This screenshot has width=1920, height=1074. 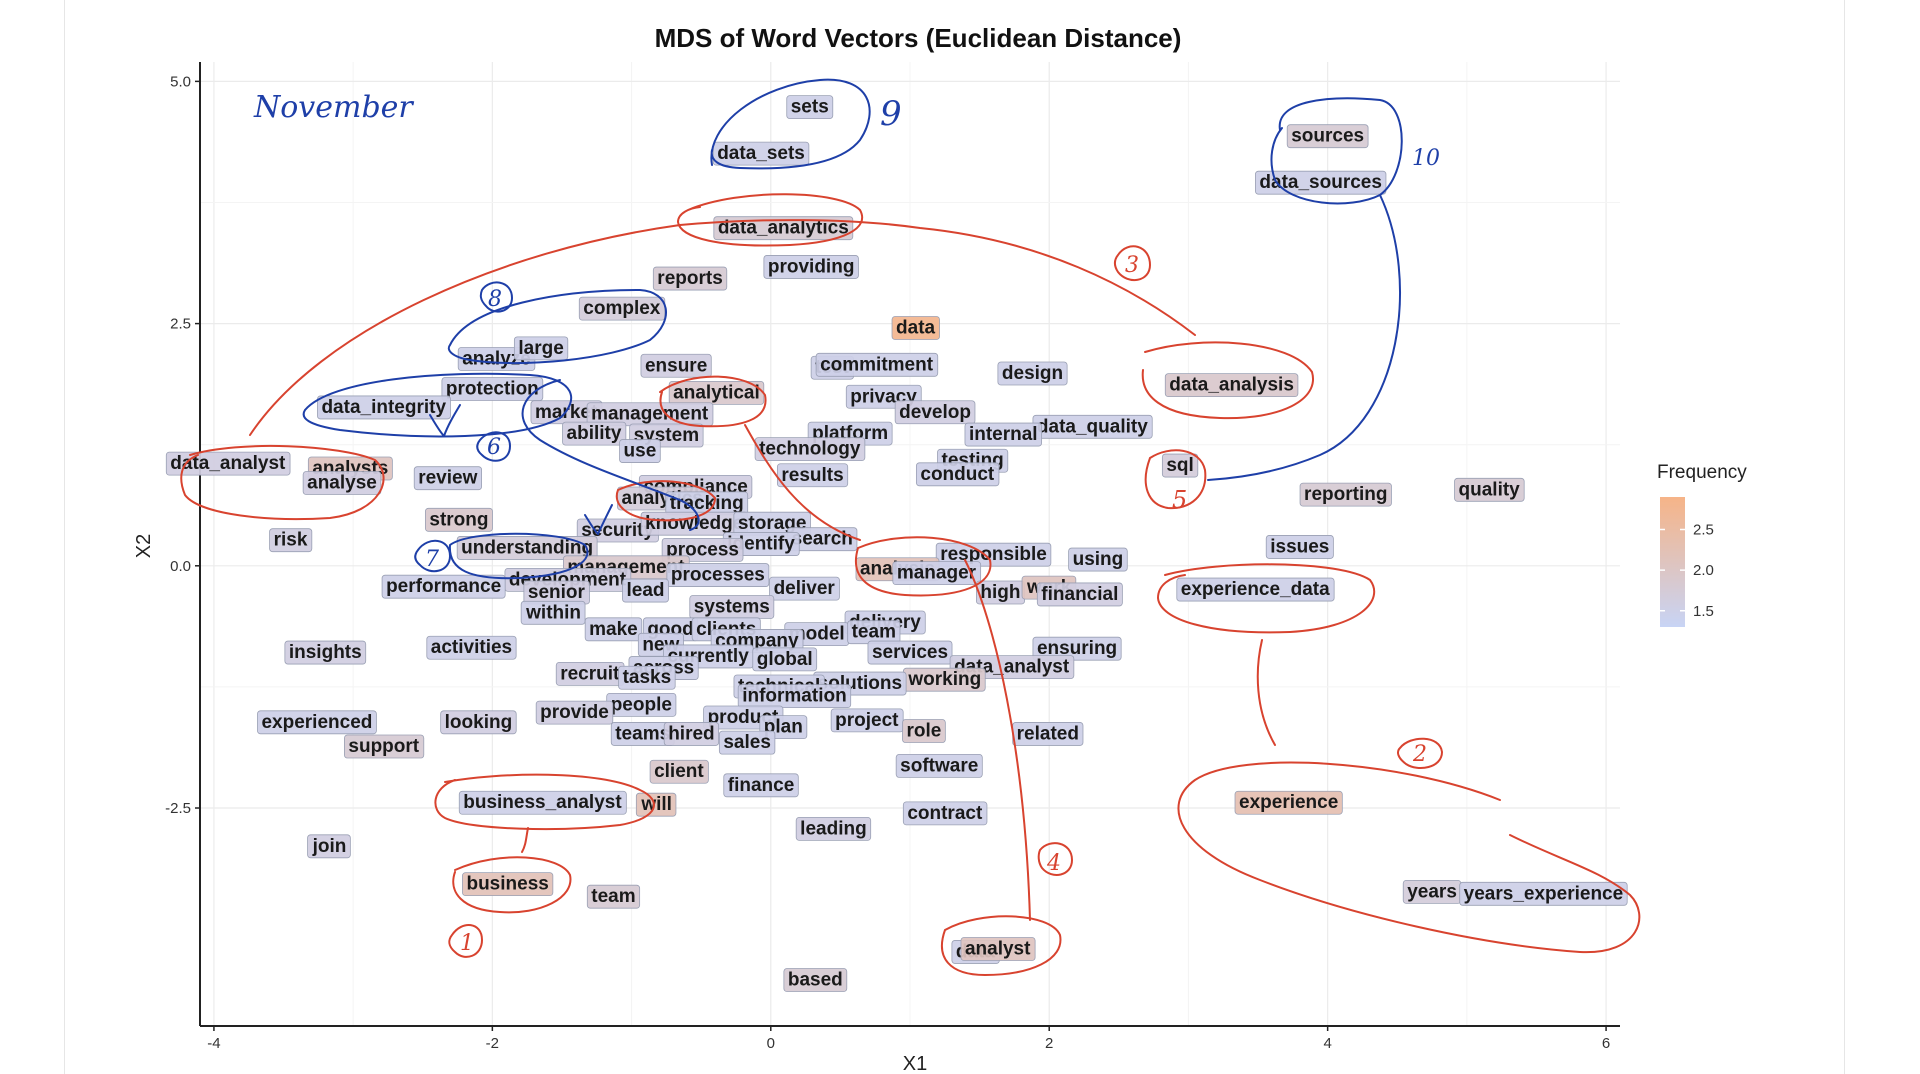 I want to click on word-label-provide: provide, so click(x=574, y=712).